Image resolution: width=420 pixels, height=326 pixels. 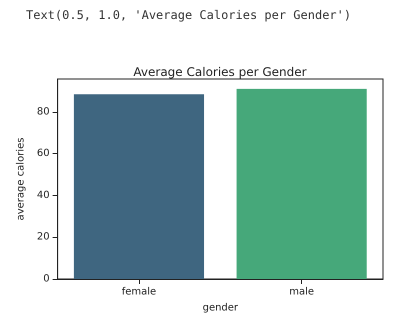 I want to click on x-tick-label: male, so click(x=301, y=292).